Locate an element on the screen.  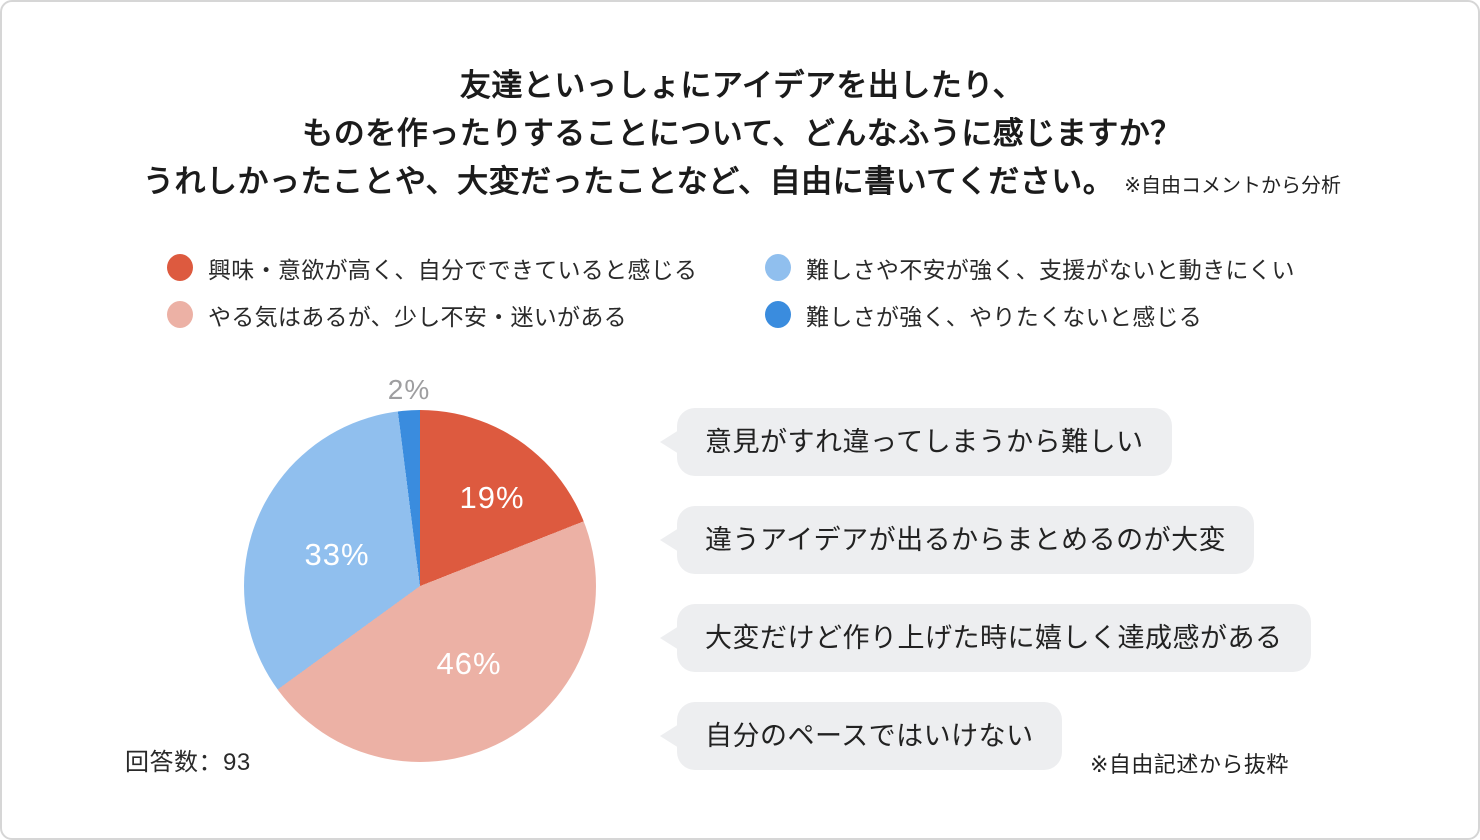
title-analysis-note: ※自由コメントから分析 is located at coordinates (1232, 186).